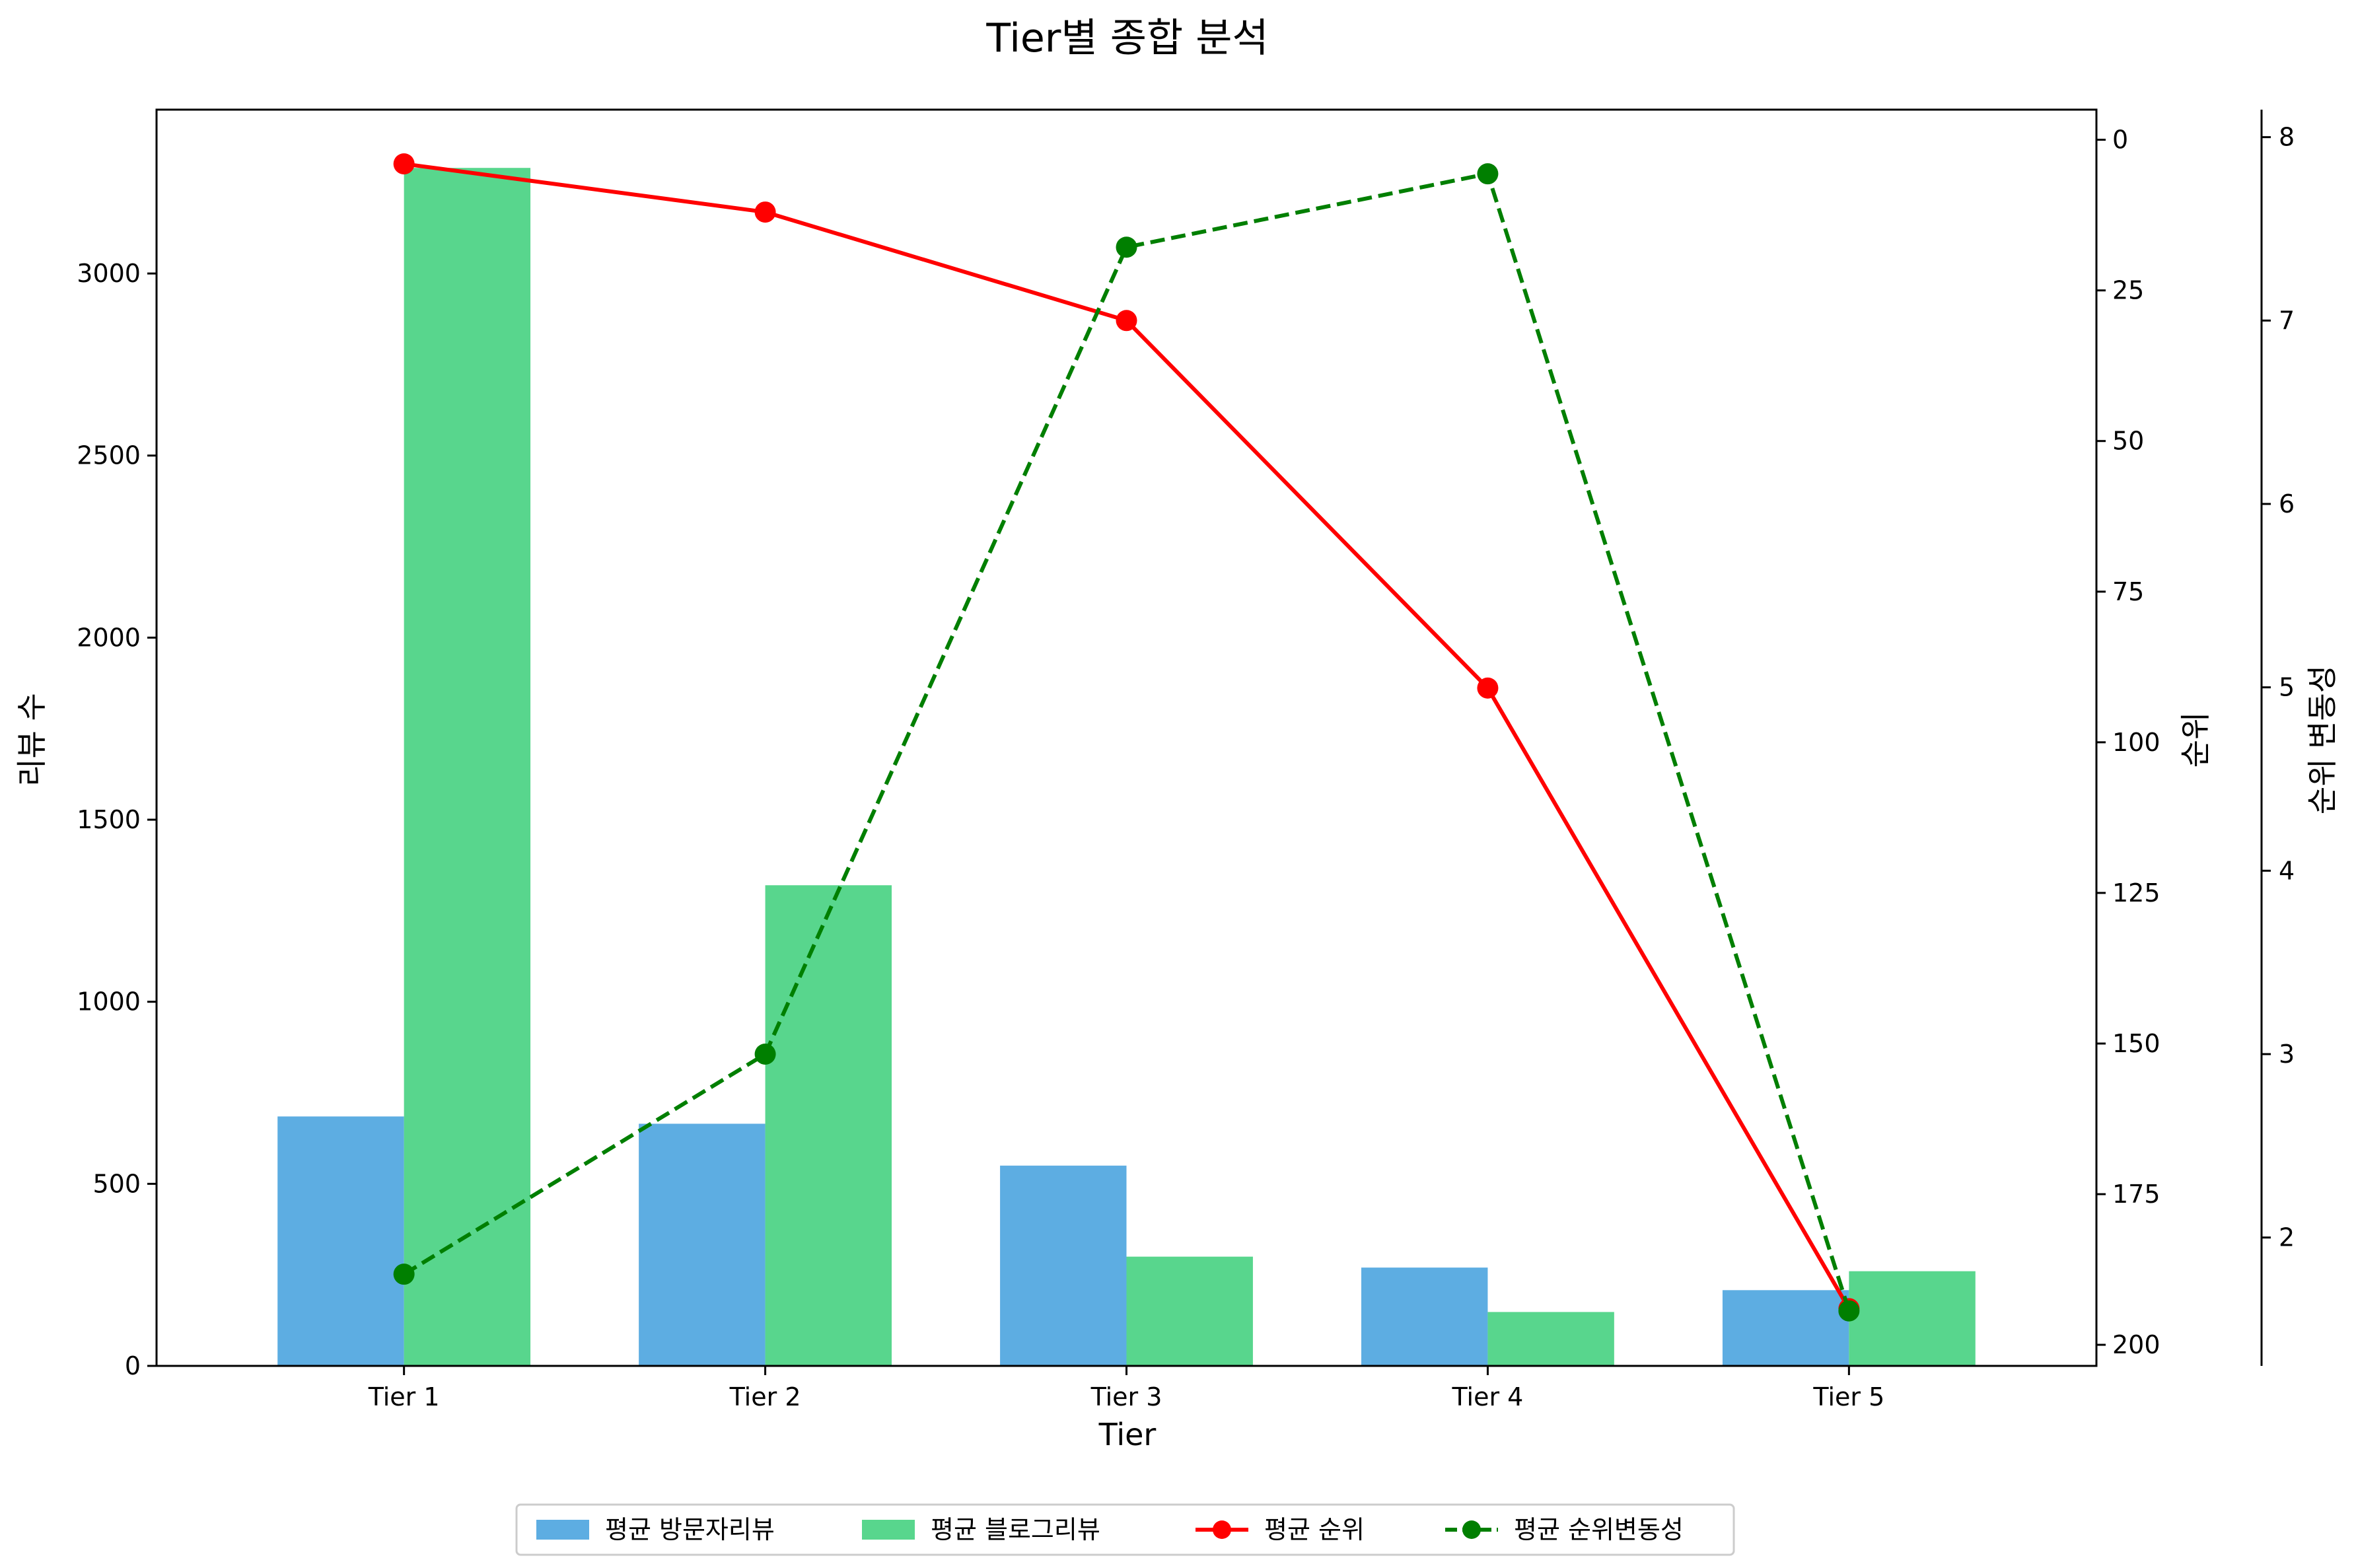 Image resolution: width=2356 pixels, height=1568 pixels. What do you see at coordinates (2136, 1043) in the screenshot?
I see `right-tick-label-7: 150` at bounding box center [2136, 1043].